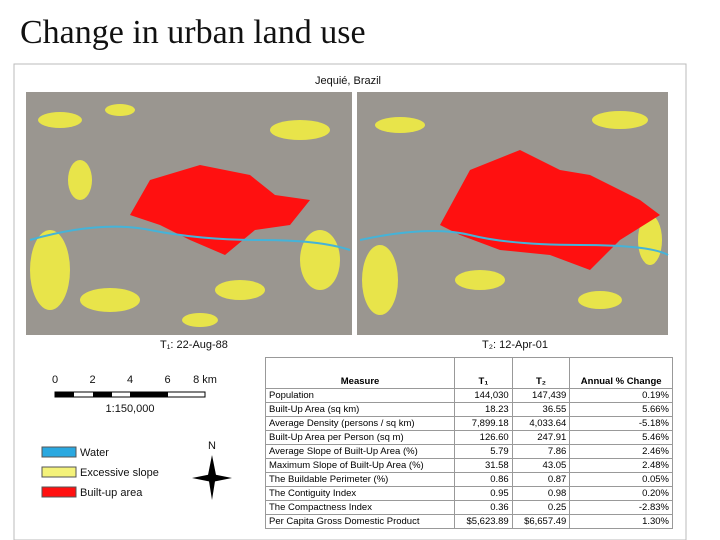  Describe the element at coordinates (360, 423) in the screenshot. I see `table-cell: Average Density (persons / sq km)` at that location.